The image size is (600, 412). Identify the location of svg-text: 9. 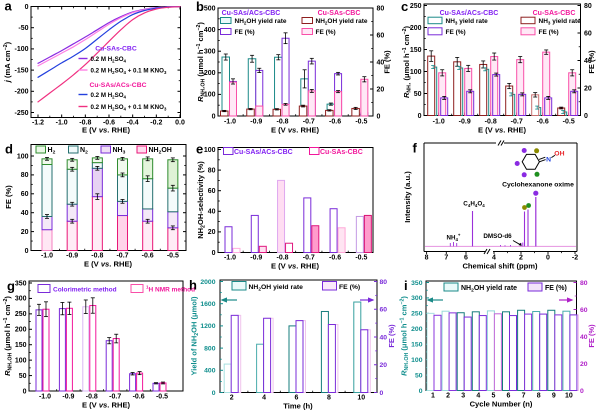
(554, 396).